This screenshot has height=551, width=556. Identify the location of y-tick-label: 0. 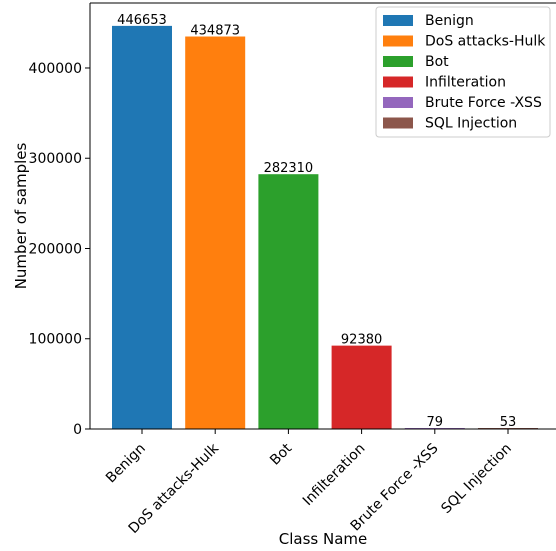
(77, 430).